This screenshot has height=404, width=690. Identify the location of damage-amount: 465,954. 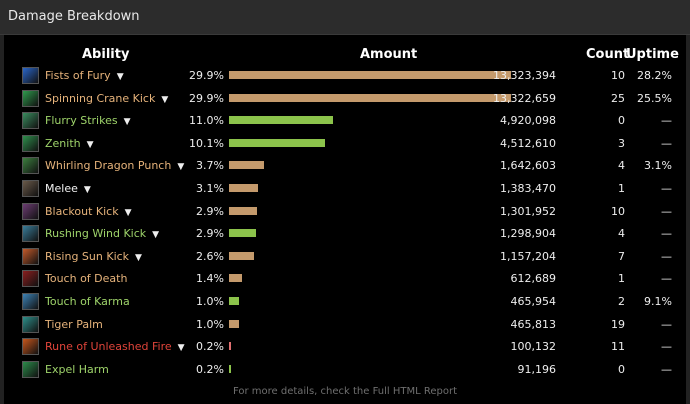
(533, 301).